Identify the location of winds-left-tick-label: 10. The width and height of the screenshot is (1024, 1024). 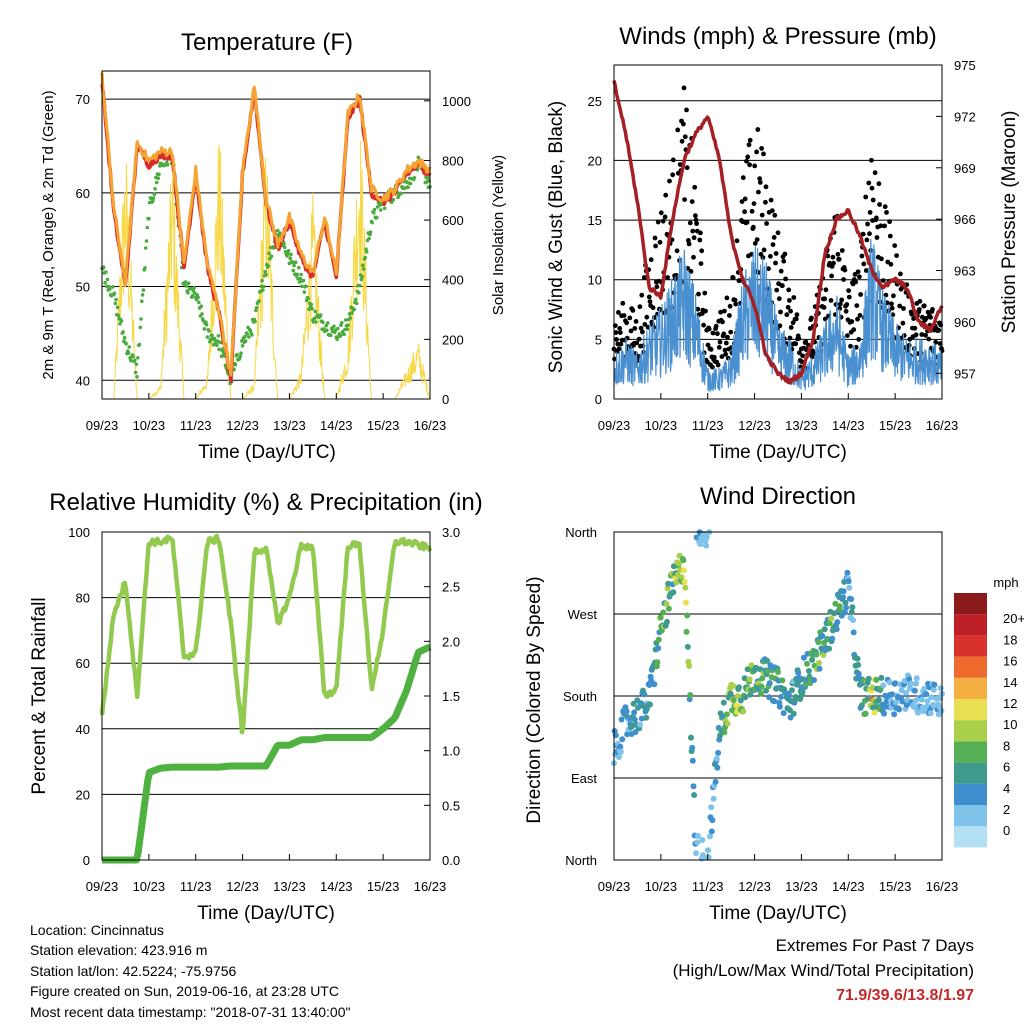
(595, 280).